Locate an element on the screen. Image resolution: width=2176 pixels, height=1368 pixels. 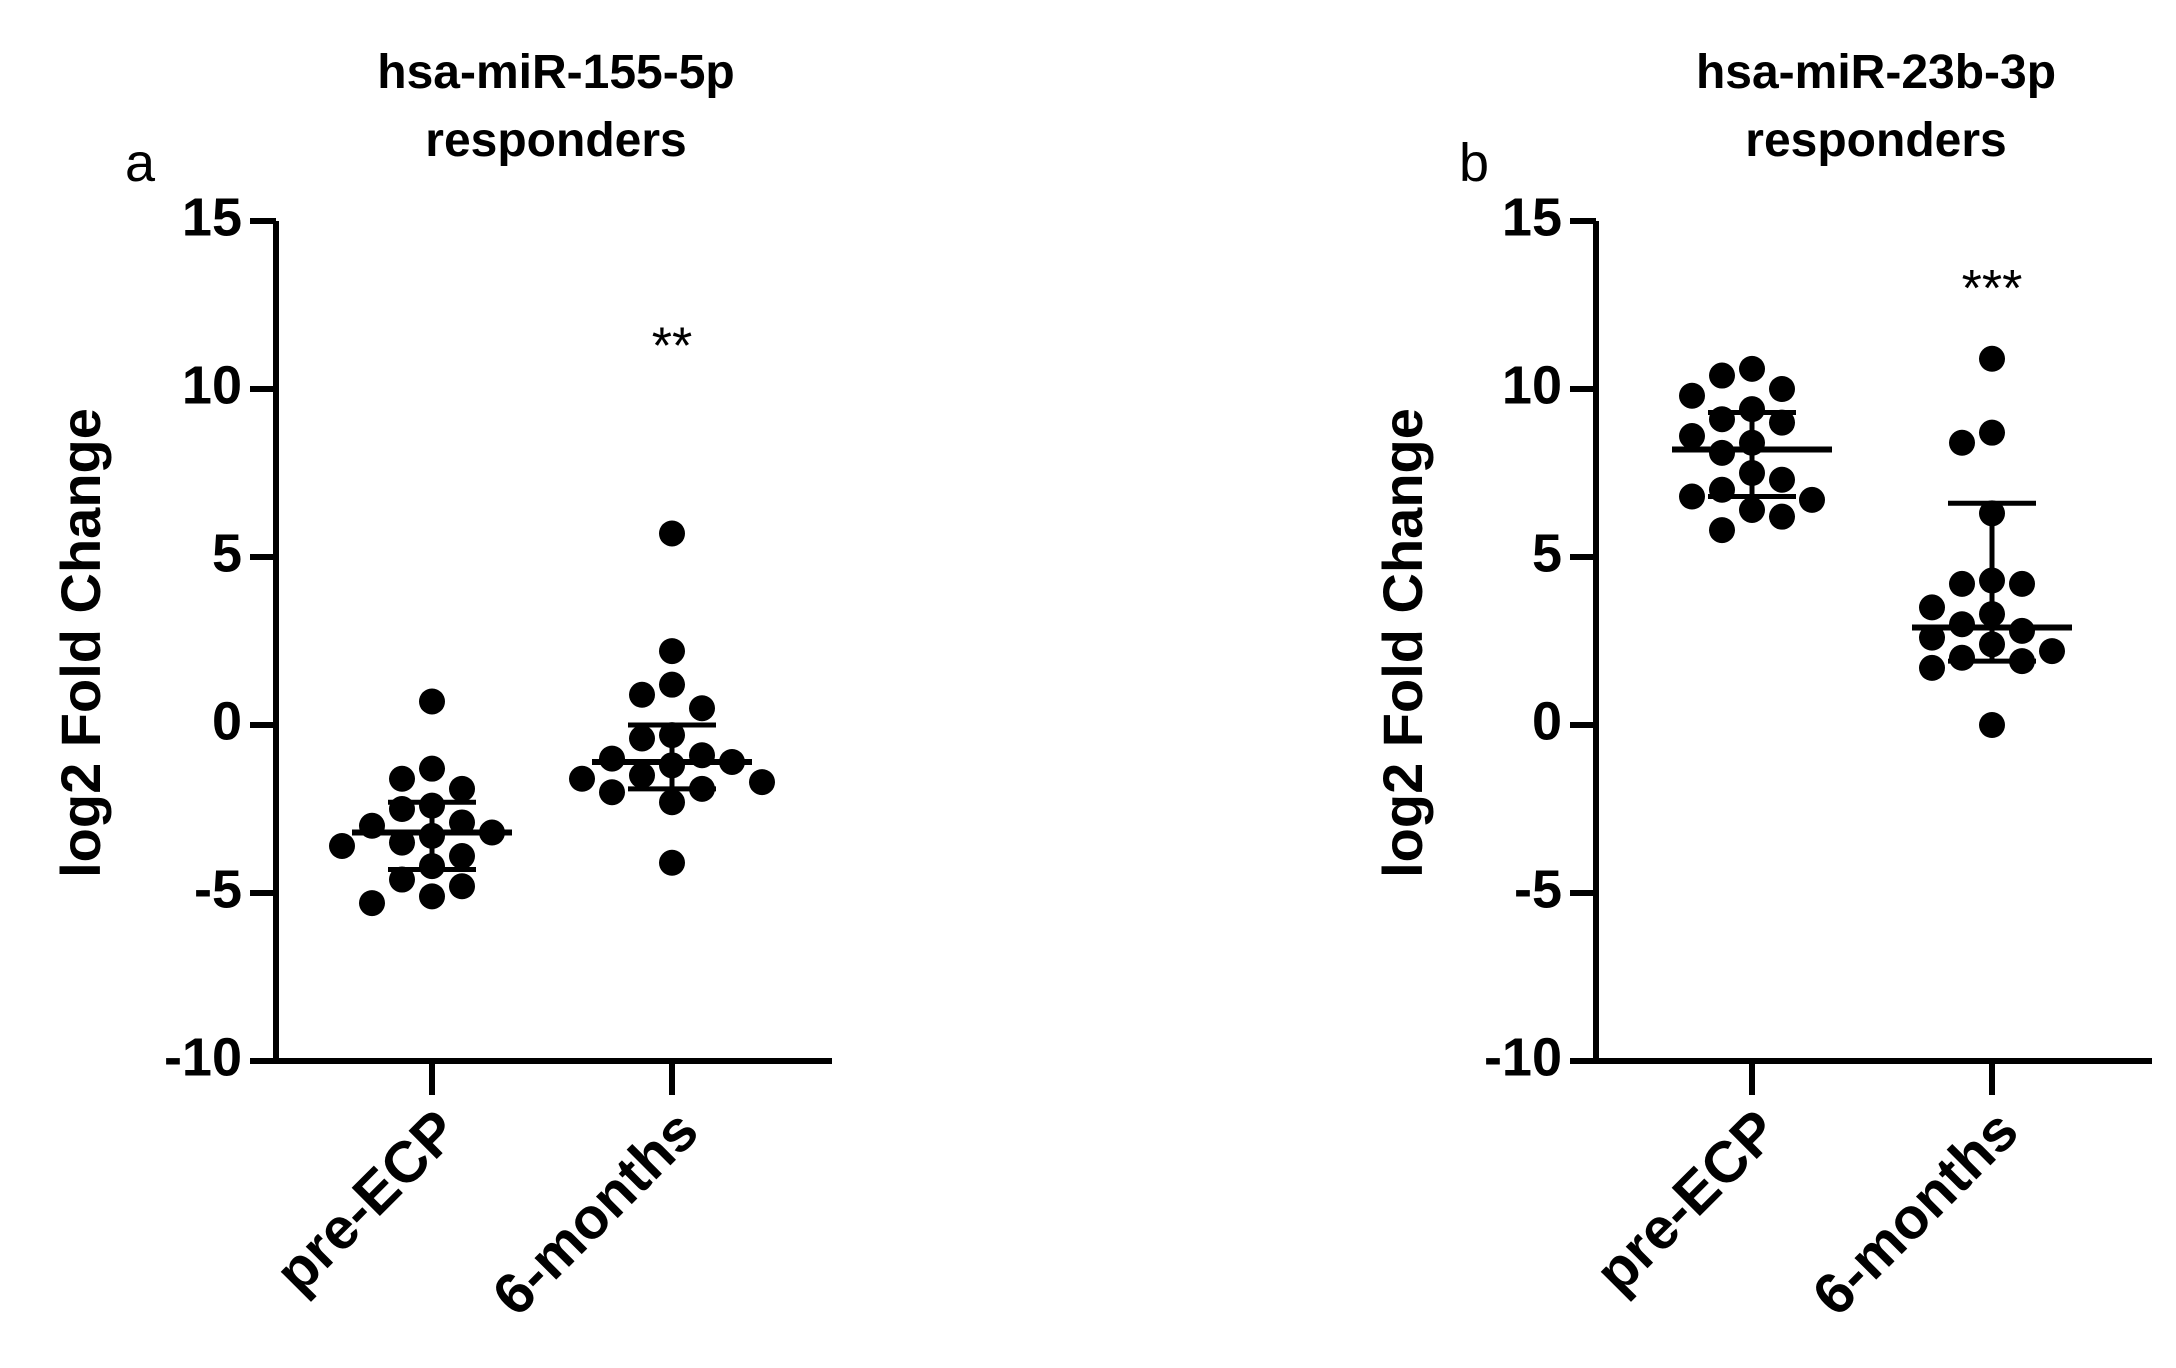
panel-b-y-tick-label: 0 is located at coordinates (1547, 721).